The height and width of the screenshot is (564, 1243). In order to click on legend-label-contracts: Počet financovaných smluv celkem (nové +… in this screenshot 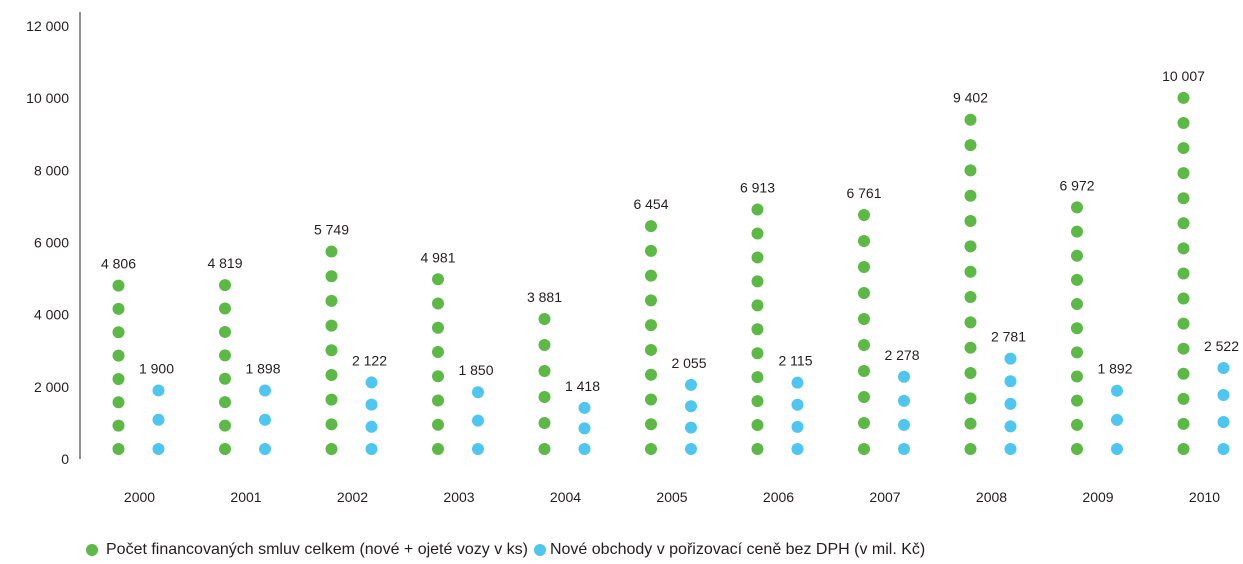, I will do `click(317, 549)`.